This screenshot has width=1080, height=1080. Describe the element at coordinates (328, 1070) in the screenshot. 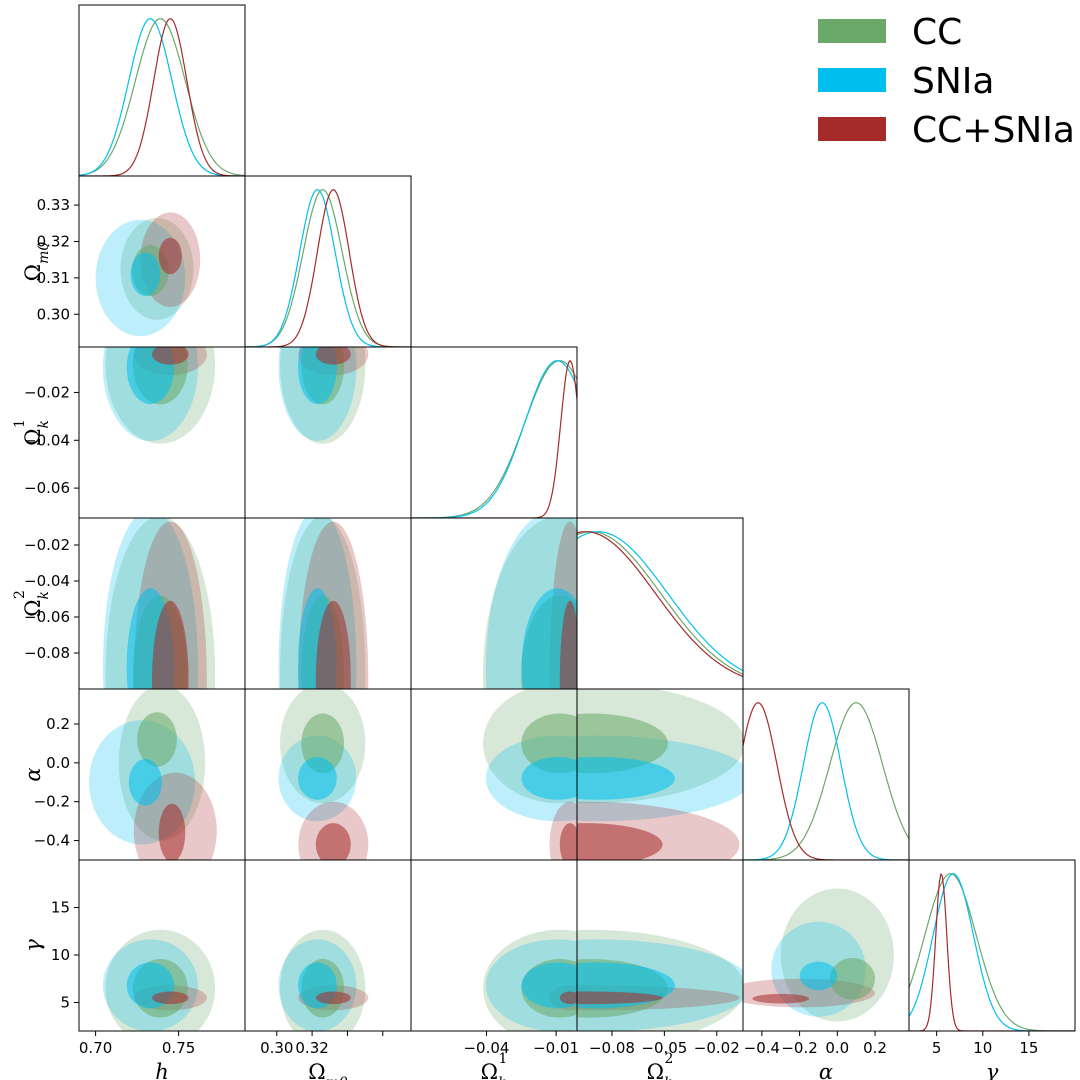

I see `xlabel-om: Ωm0` at that location.